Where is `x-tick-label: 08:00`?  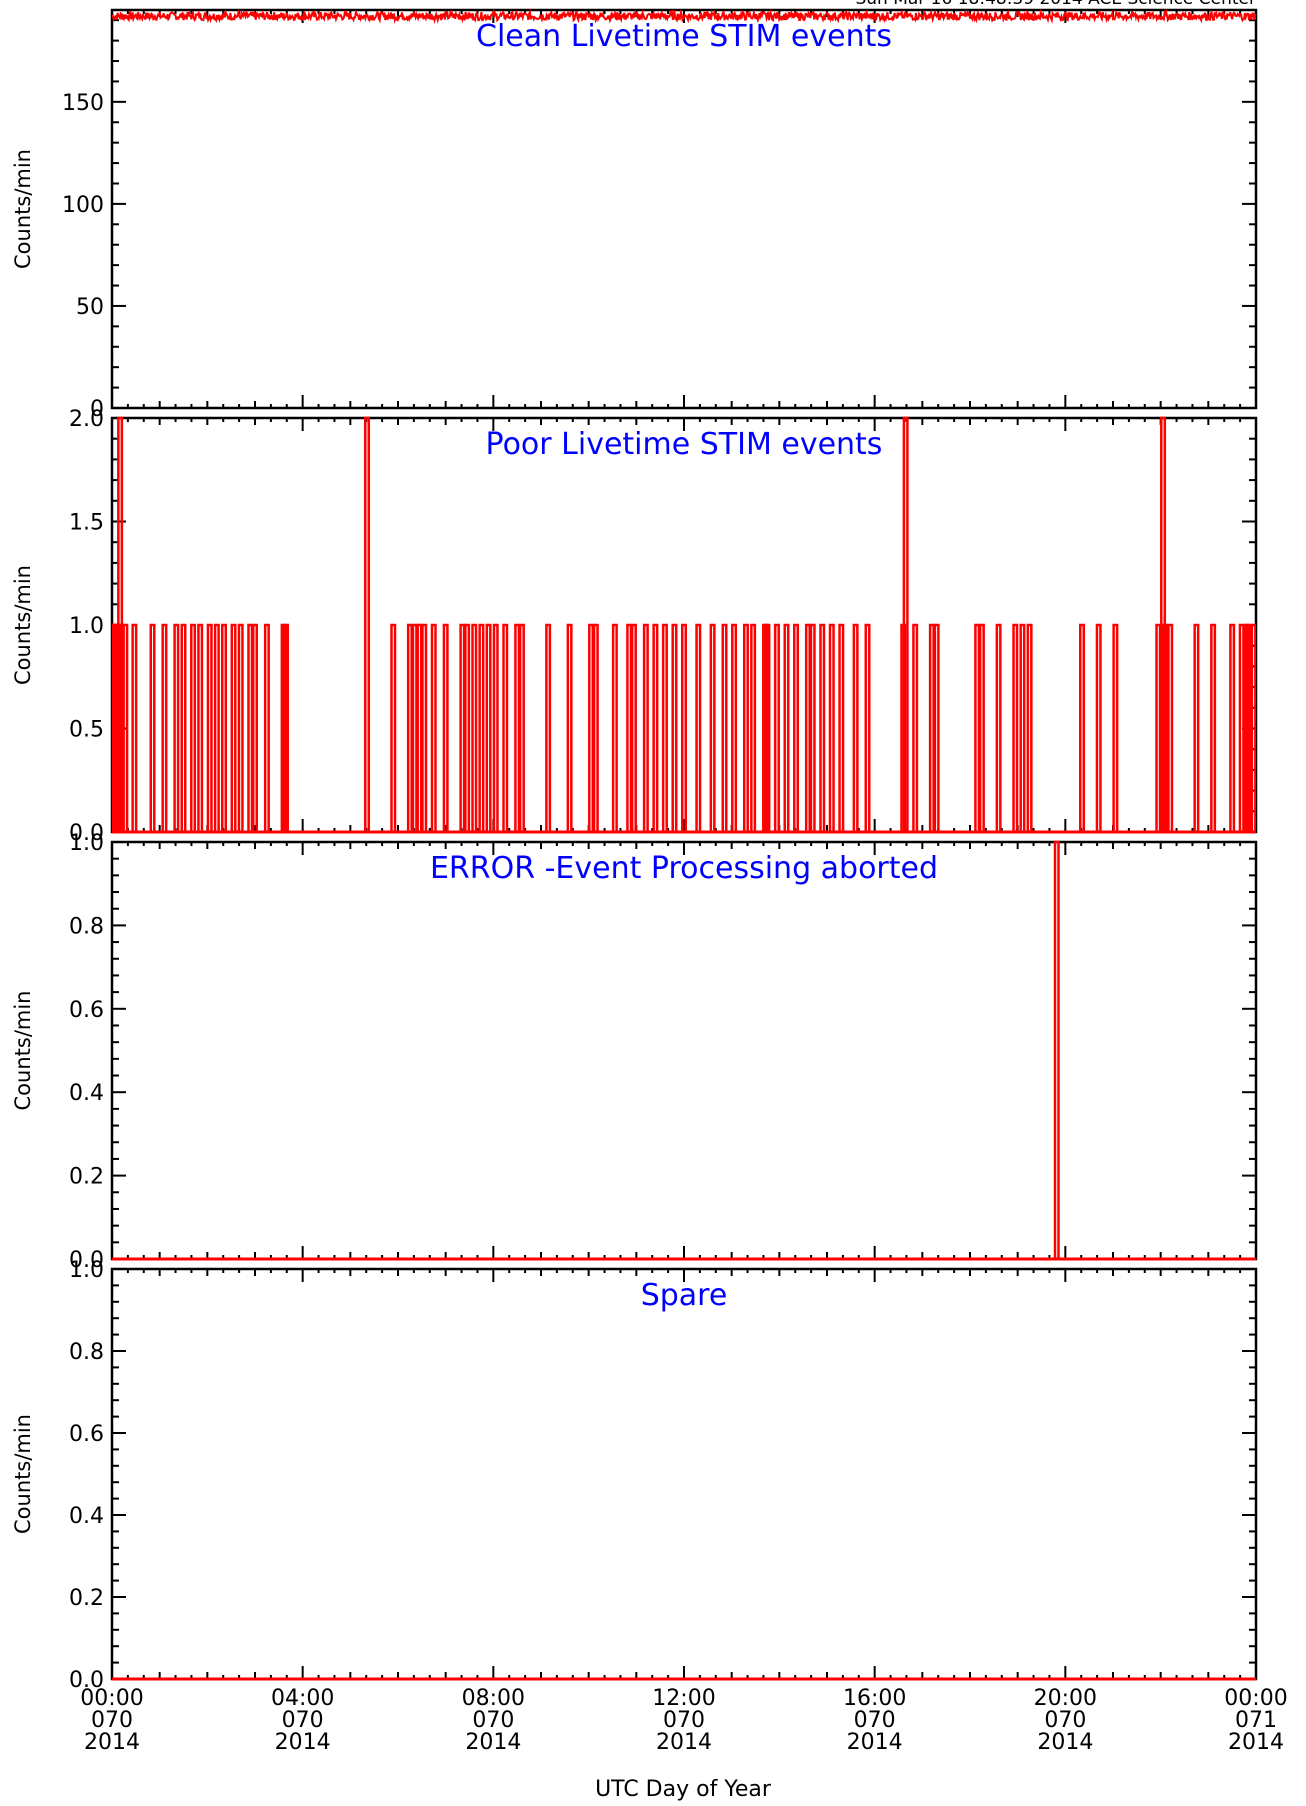 x-tick-label: 08:00 is located at coordinates (493, 1698).